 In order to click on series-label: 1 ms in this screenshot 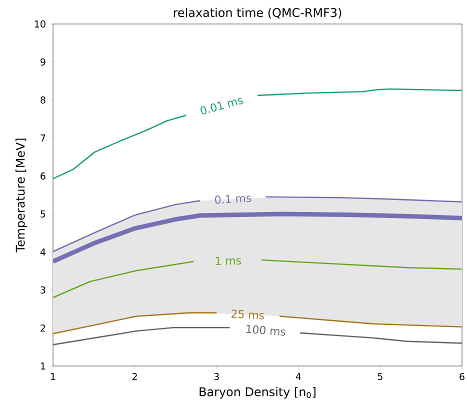, I will do `click(228, 260)`.